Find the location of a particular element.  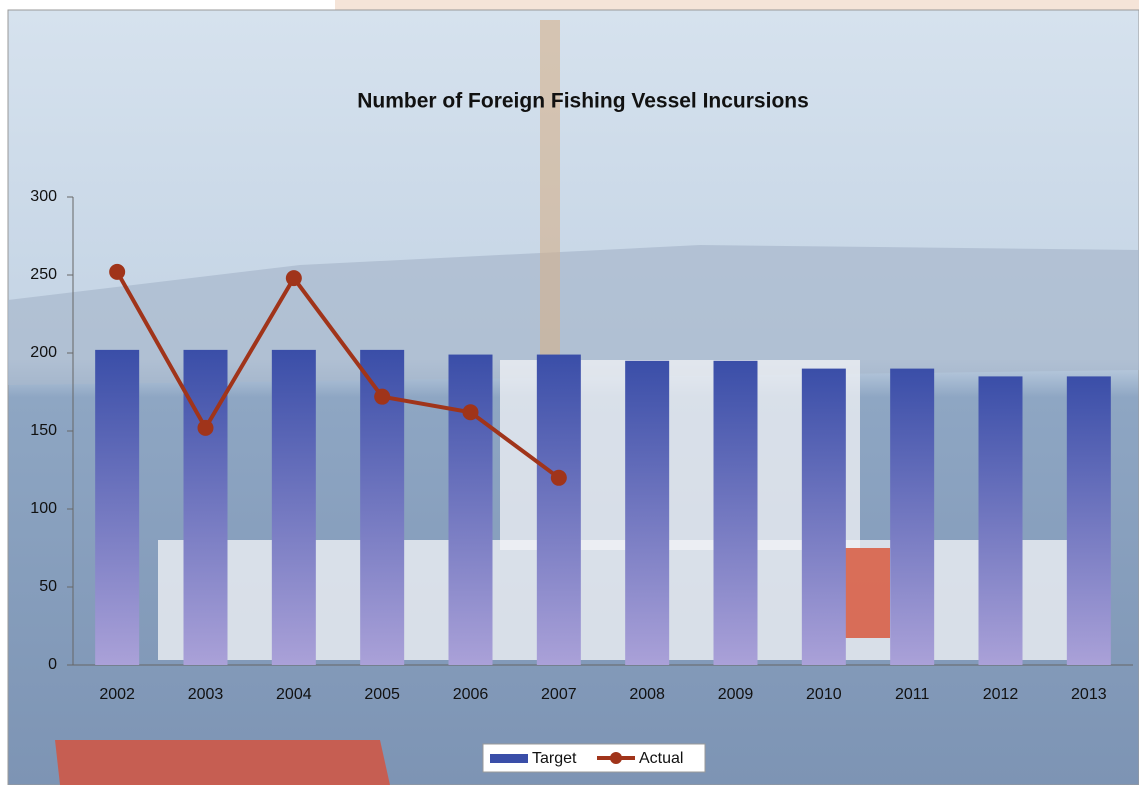

line is located at coordinates (338, 375).